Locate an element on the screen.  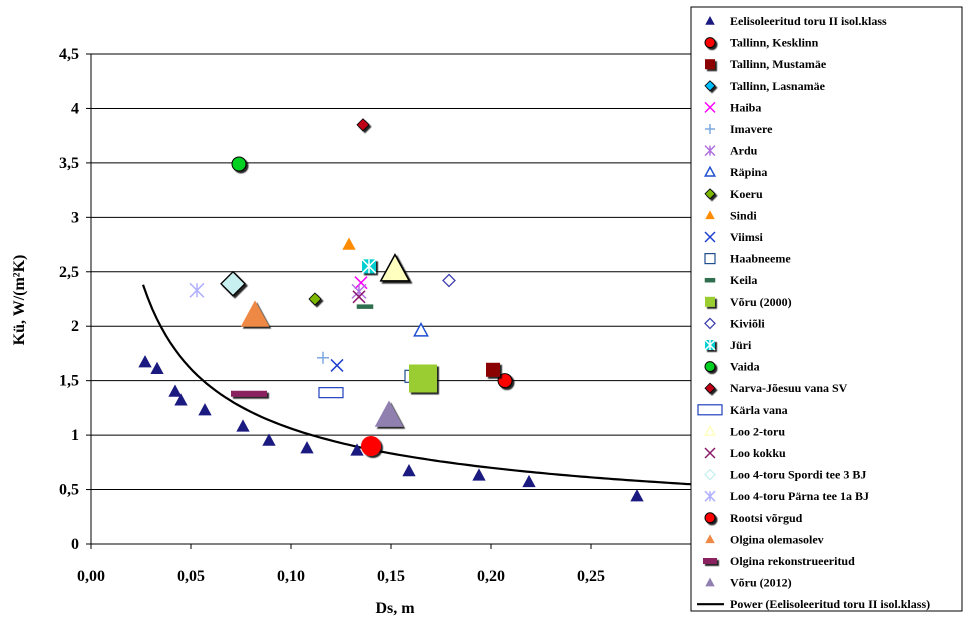
legend-label: Loo 4-toru Spordi tee 3 BJ is located at coordinates (798, 475).